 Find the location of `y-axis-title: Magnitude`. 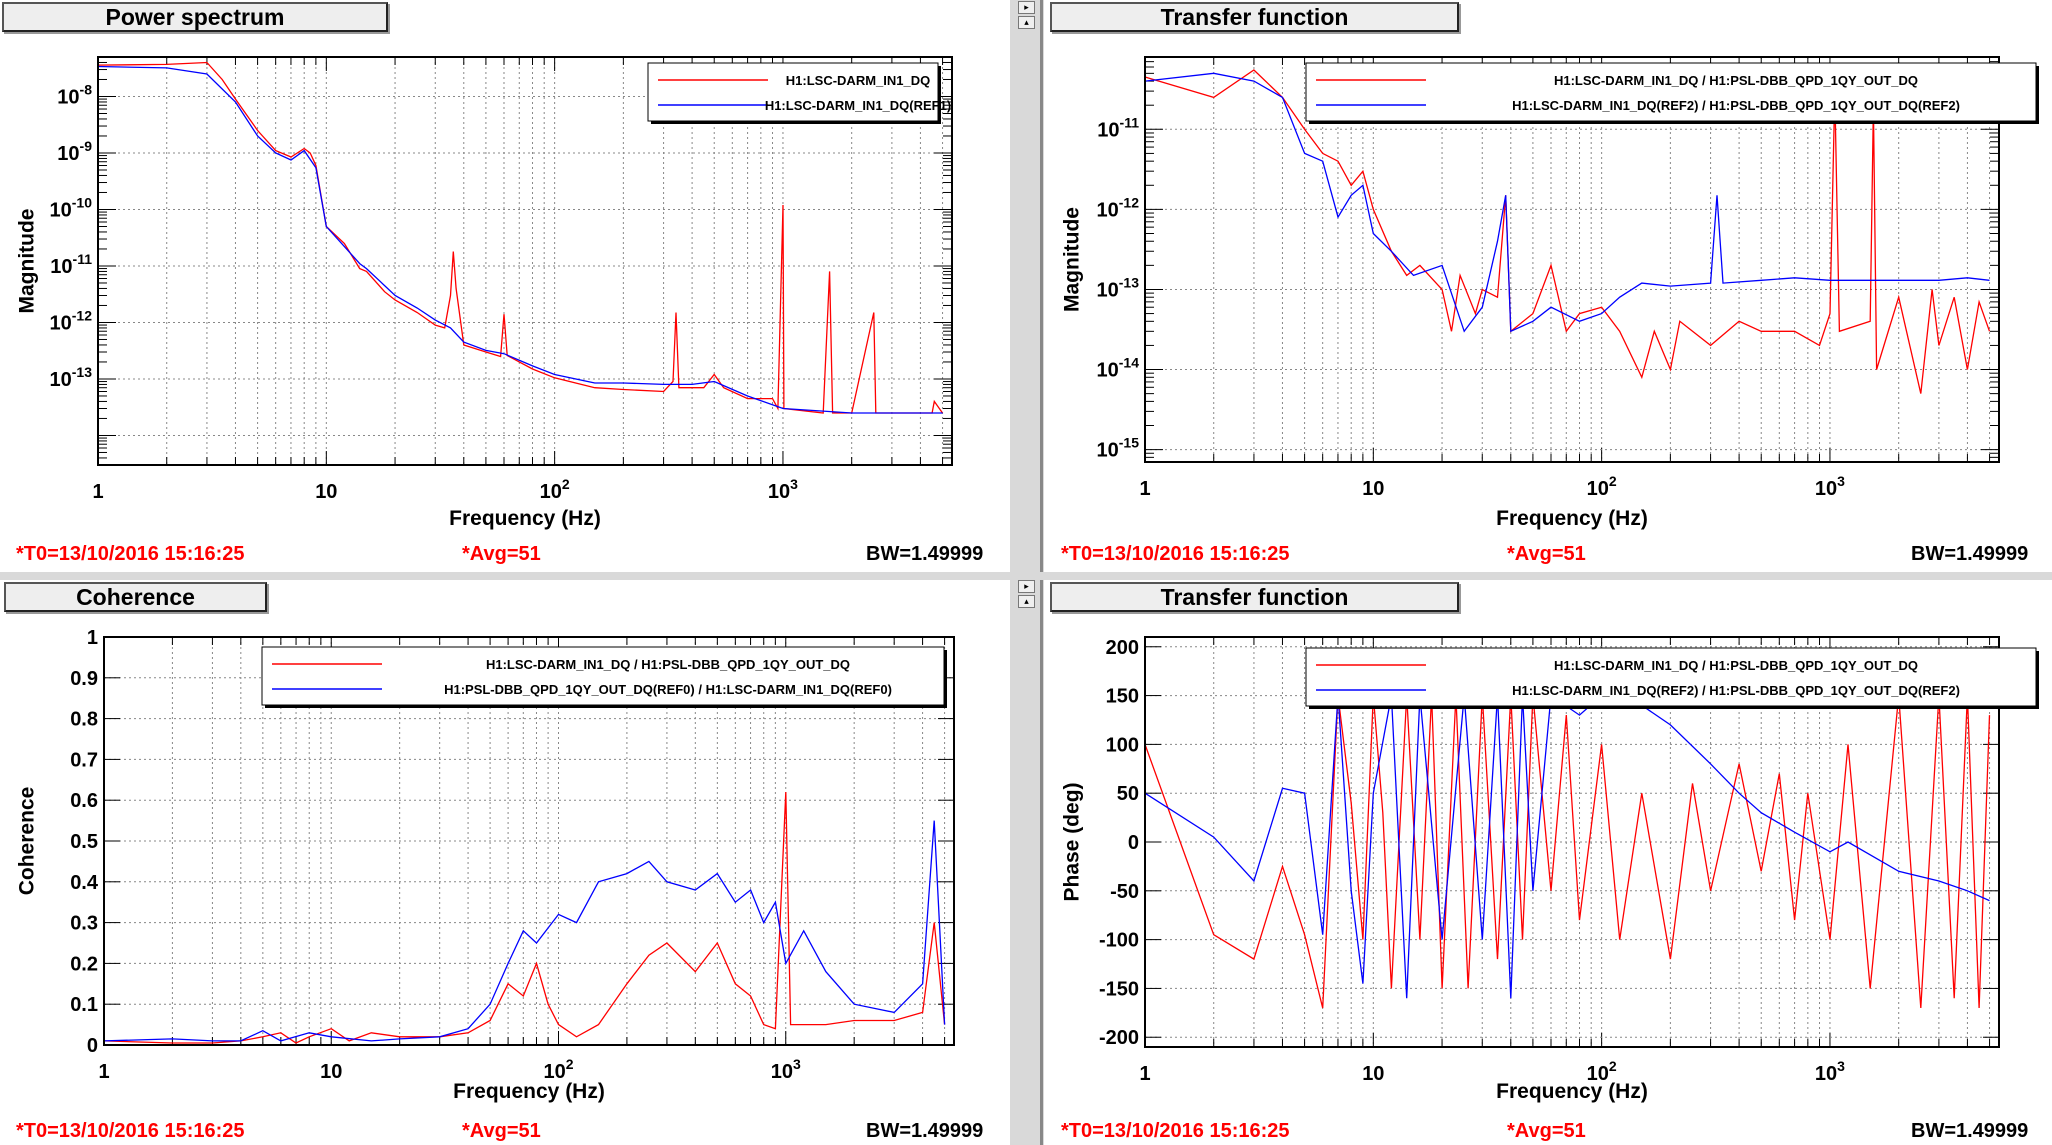

y-axis-title: Magnitude is located at coordinates (1072, 259).